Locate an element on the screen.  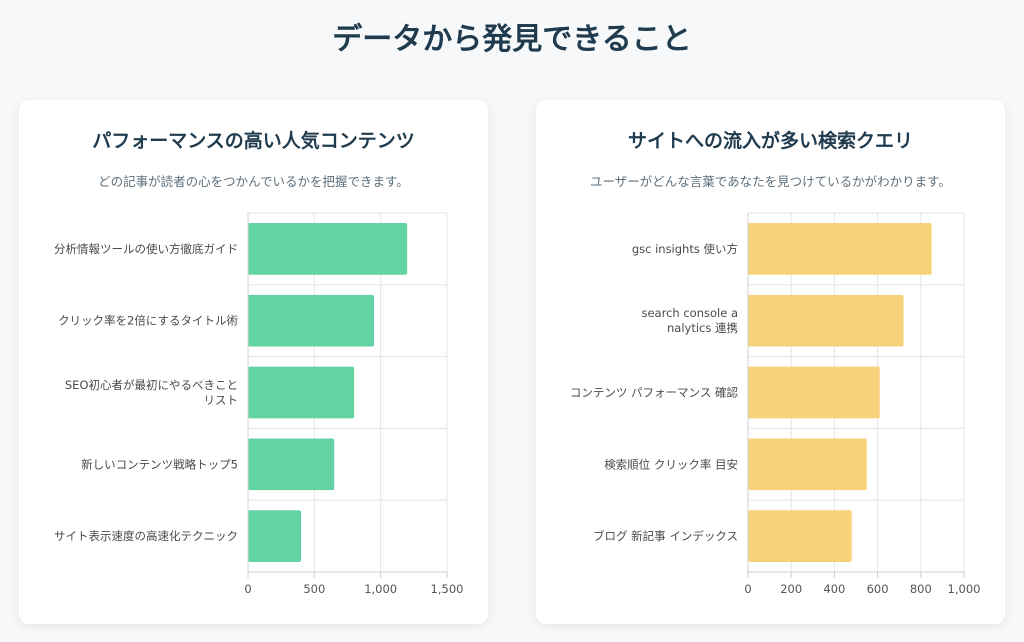
category-label-line: コンテンツ パフォーマンス 確認 is located at coordinates (654, 393).